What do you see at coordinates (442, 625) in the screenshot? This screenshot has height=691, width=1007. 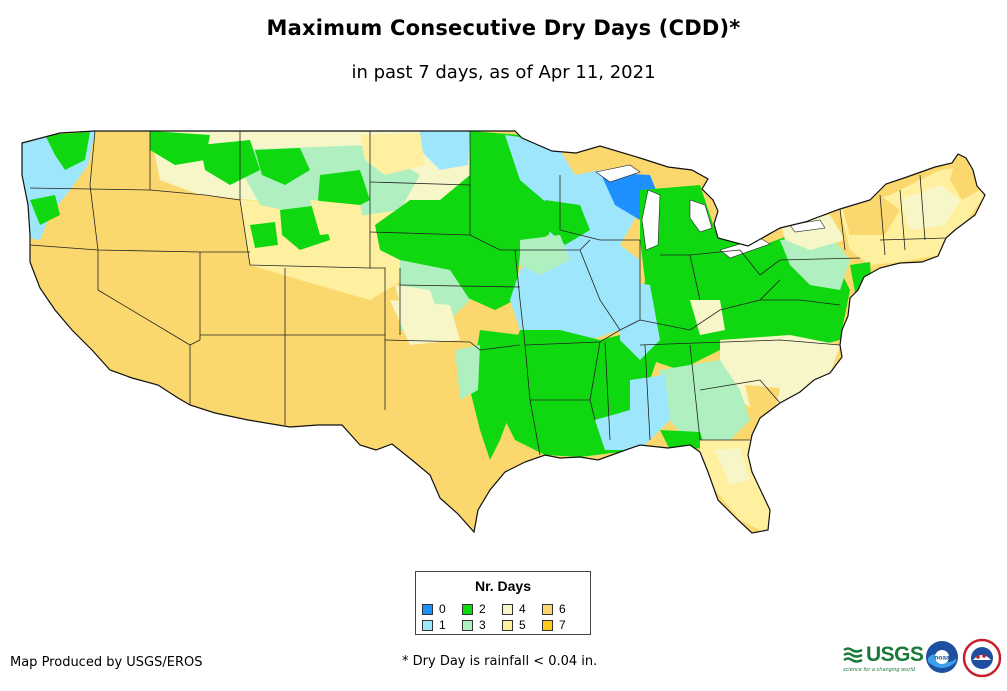 I see `legend-label: 1` at bounding box center [442, 625].